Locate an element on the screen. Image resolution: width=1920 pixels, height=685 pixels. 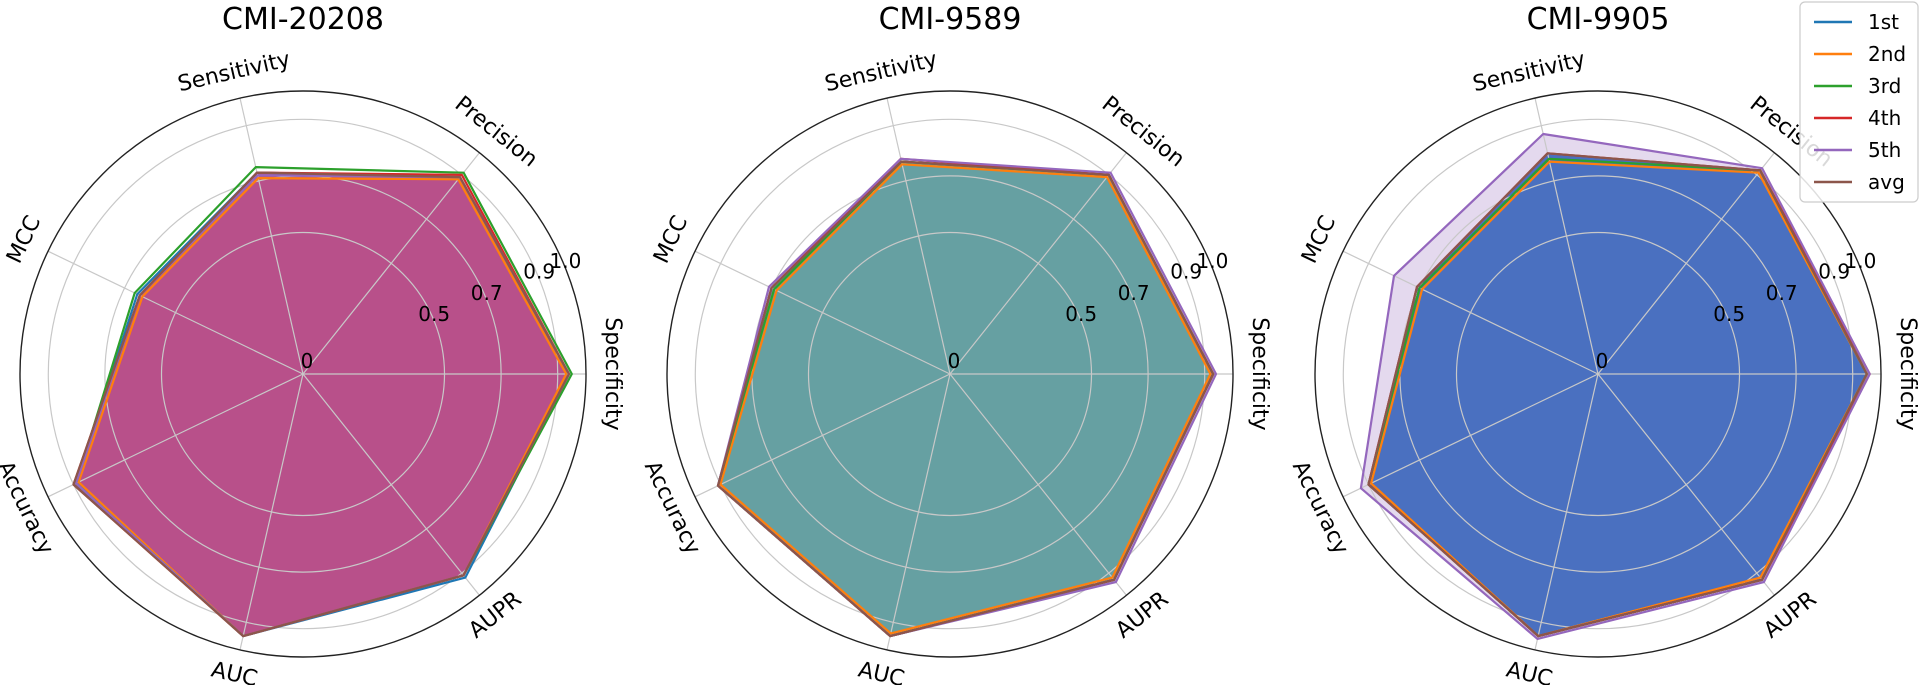
legend-label-1st: 1st is located at coordinates (1883, 22).